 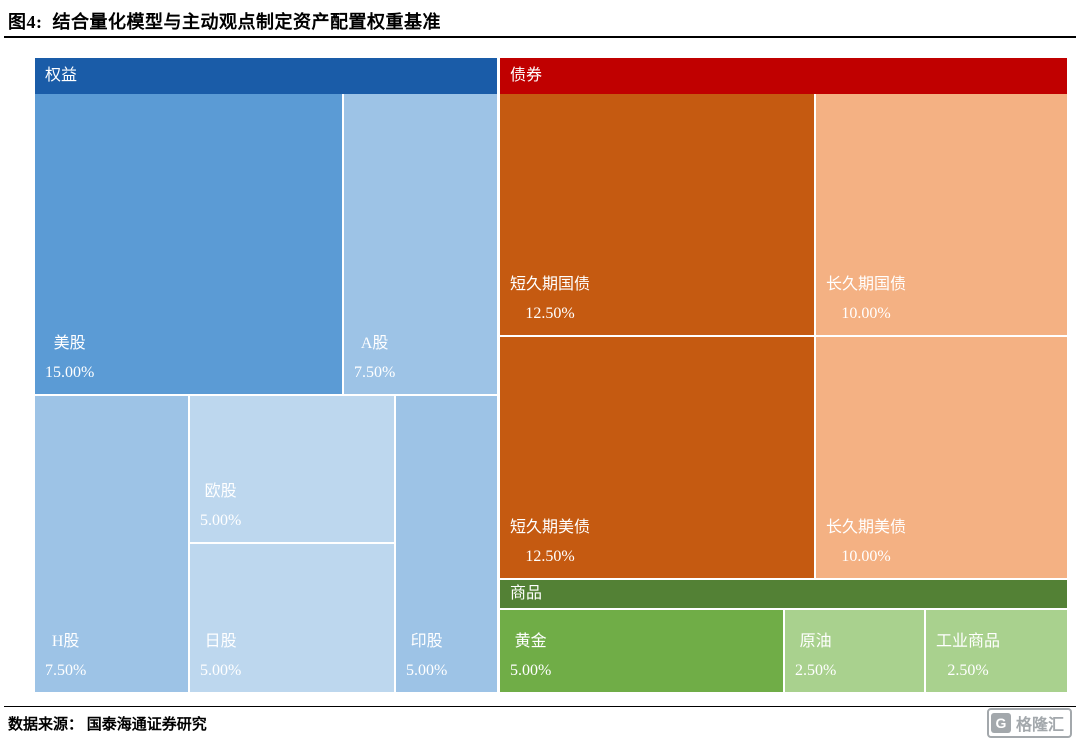 What do you see at coordinates (550, 285) in the screenshot?
I see `cell-name: 短久期国债` at bounding box center [550, 285].